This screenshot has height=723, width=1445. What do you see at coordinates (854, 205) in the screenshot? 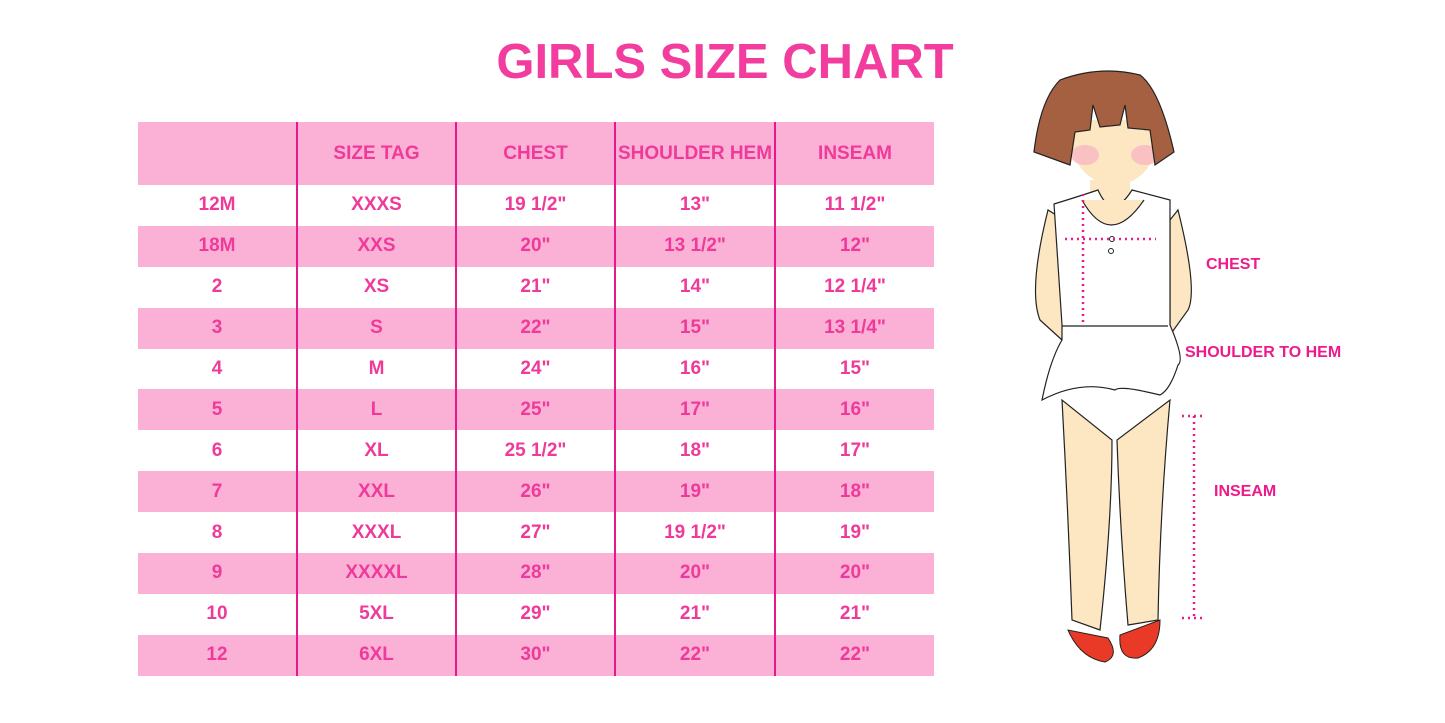
I see `table-cell: 11 1/2"` at bounding box center [854, 205].